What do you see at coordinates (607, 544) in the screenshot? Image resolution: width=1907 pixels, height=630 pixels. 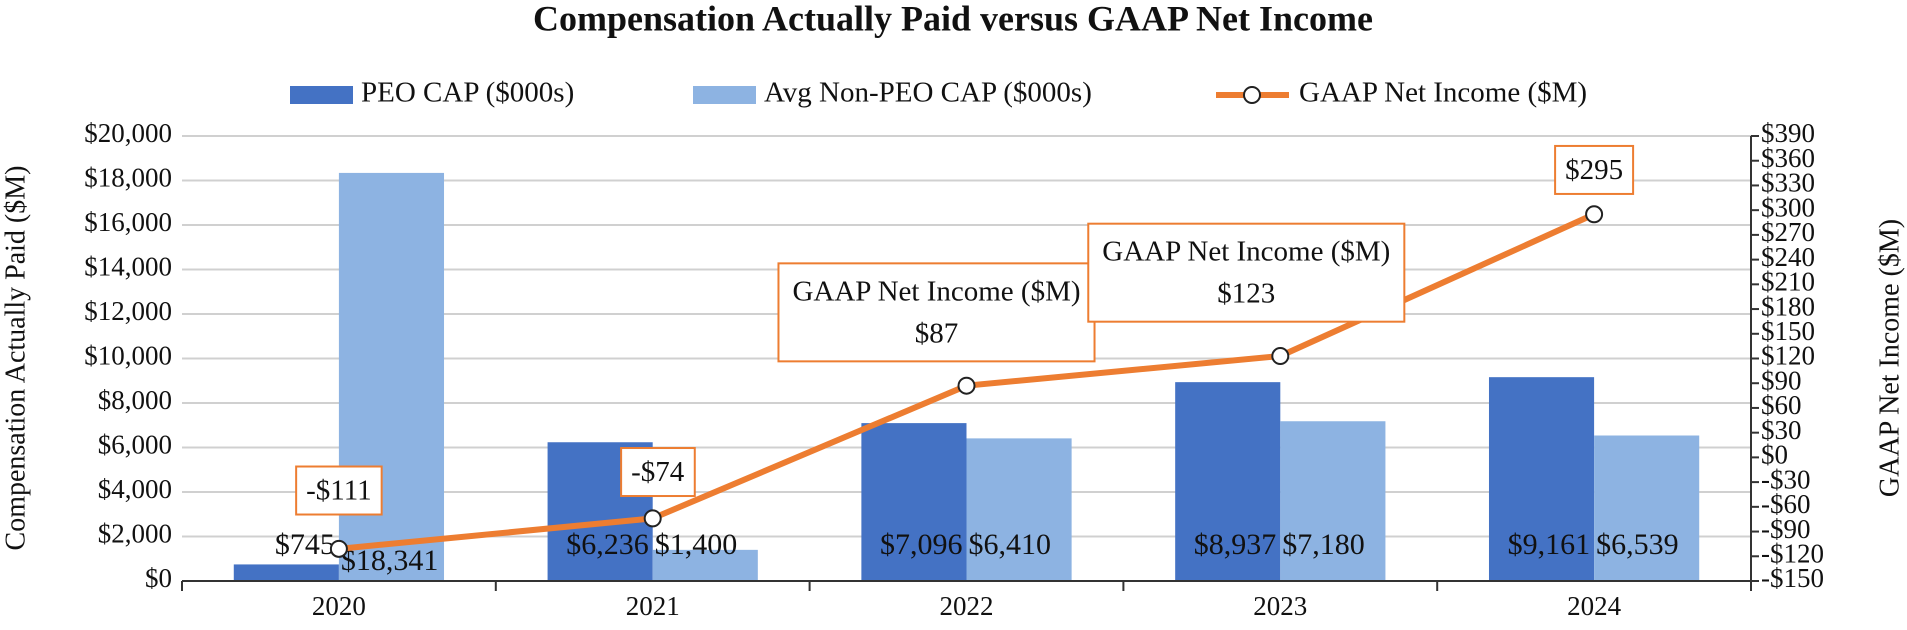 I see `bar-value-label: $6,236` at bounding box center [607, 544].